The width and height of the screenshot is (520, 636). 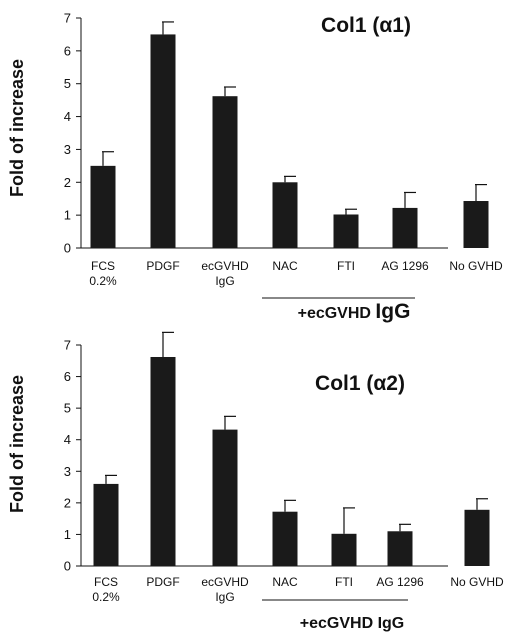 I want to click on chart-title: Col1 (α2), so click(x=360, y=383).